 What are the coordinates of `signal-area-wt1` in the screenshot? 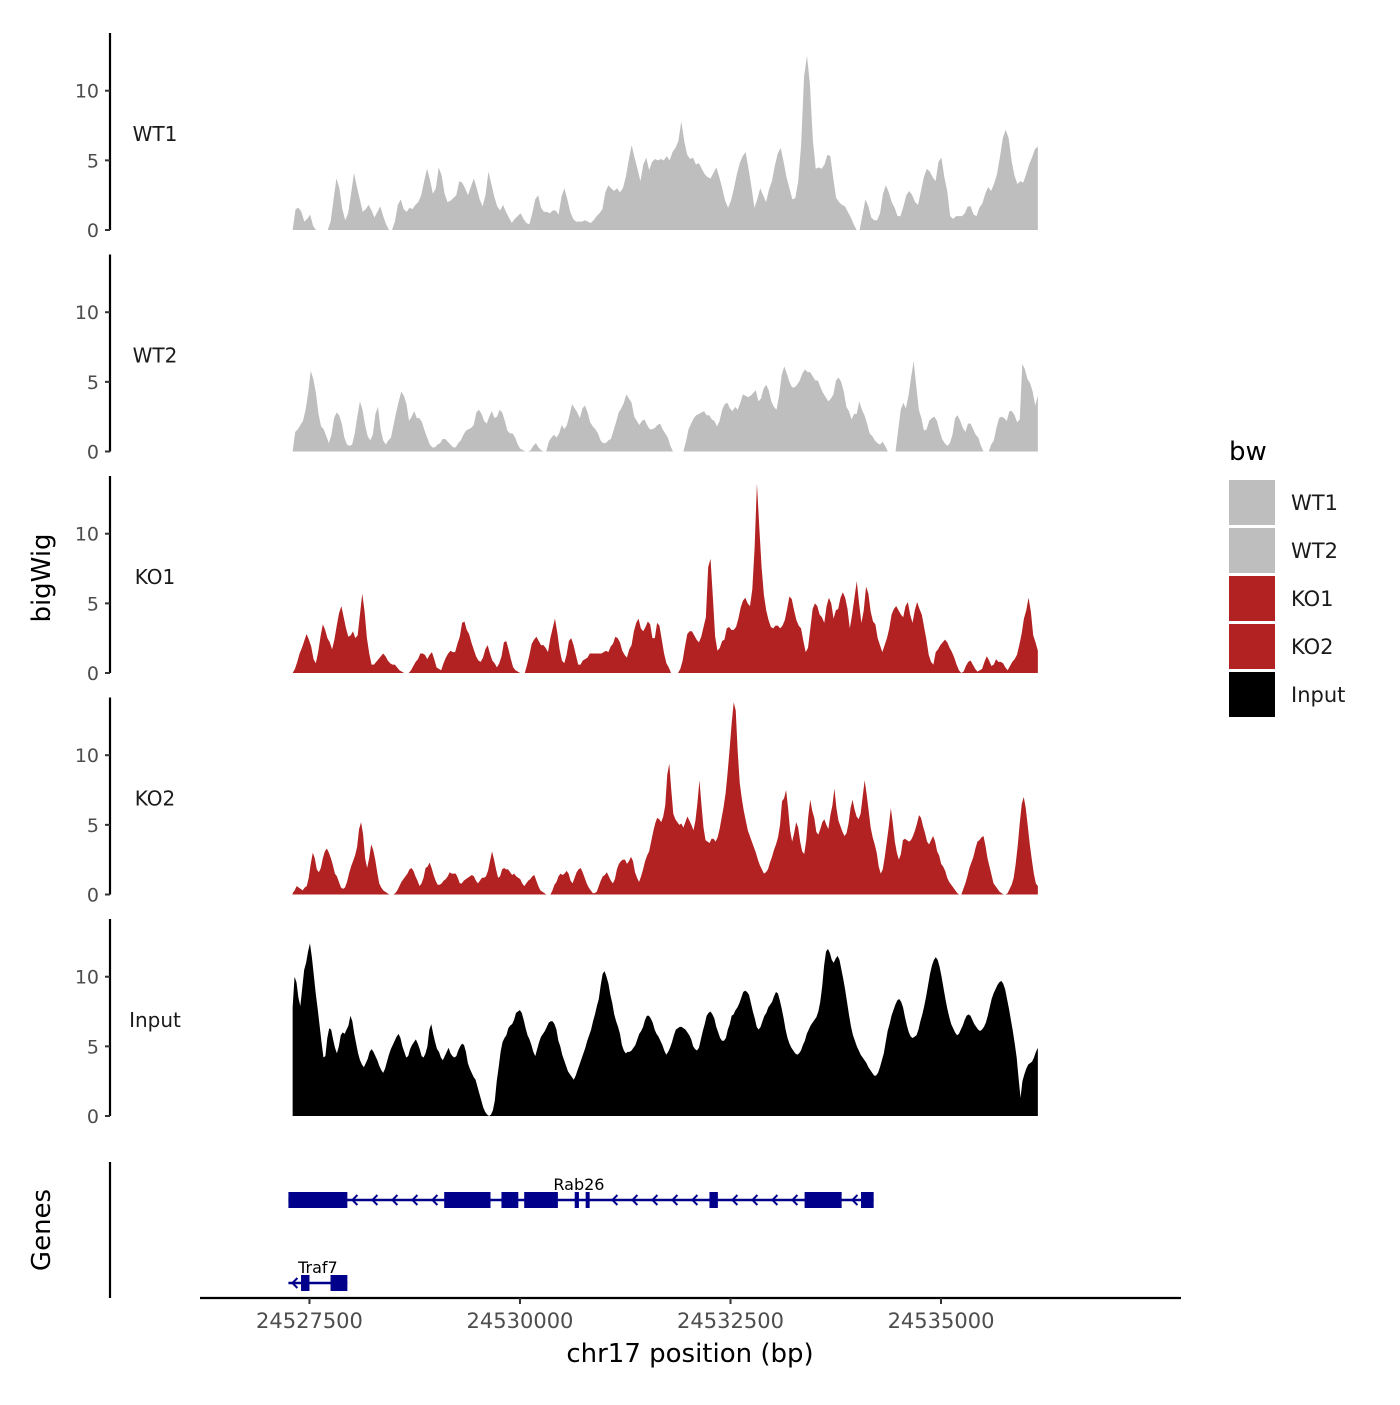 It's located at (665, 142).